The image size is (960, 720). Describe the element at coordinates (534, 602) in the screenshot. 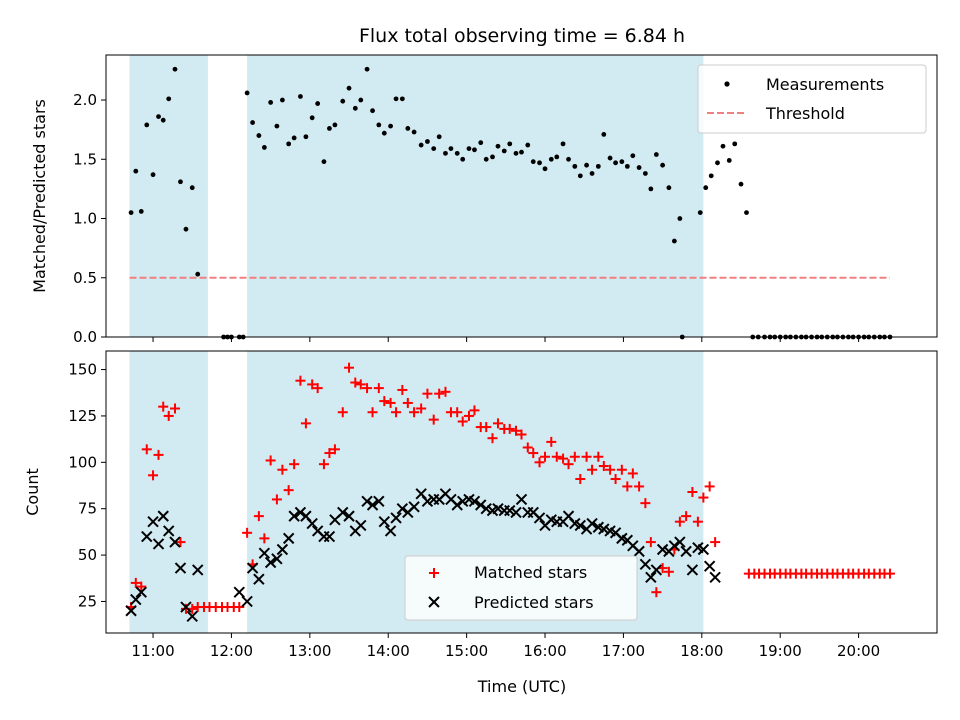

I see `legend-predicted-label: Predicted stars` at that location.